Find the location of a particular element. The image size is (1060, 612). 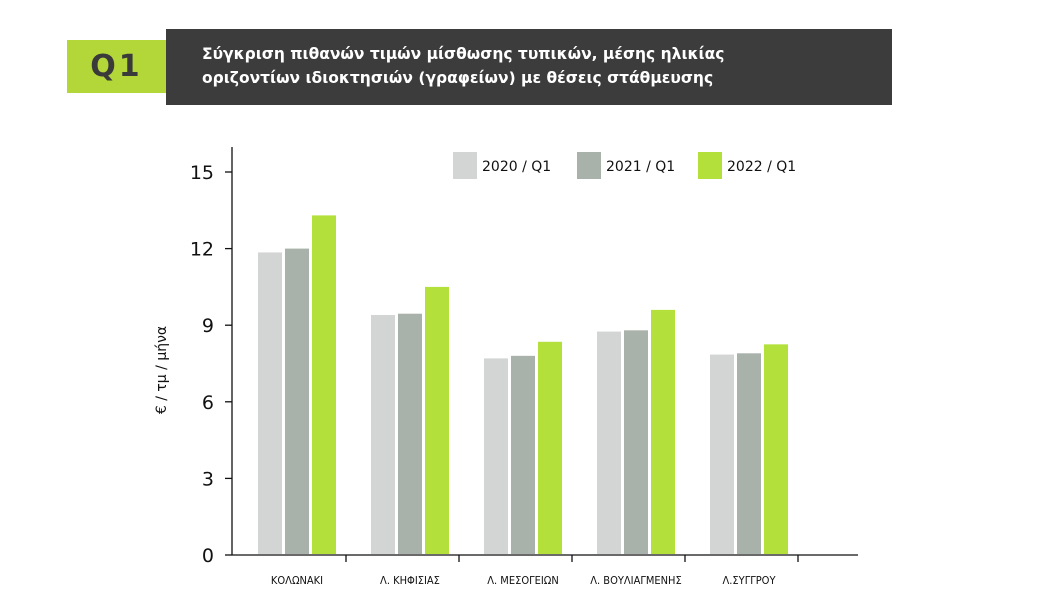

legend-label: 2022 / Q1 is located at coordinates (761, 167).